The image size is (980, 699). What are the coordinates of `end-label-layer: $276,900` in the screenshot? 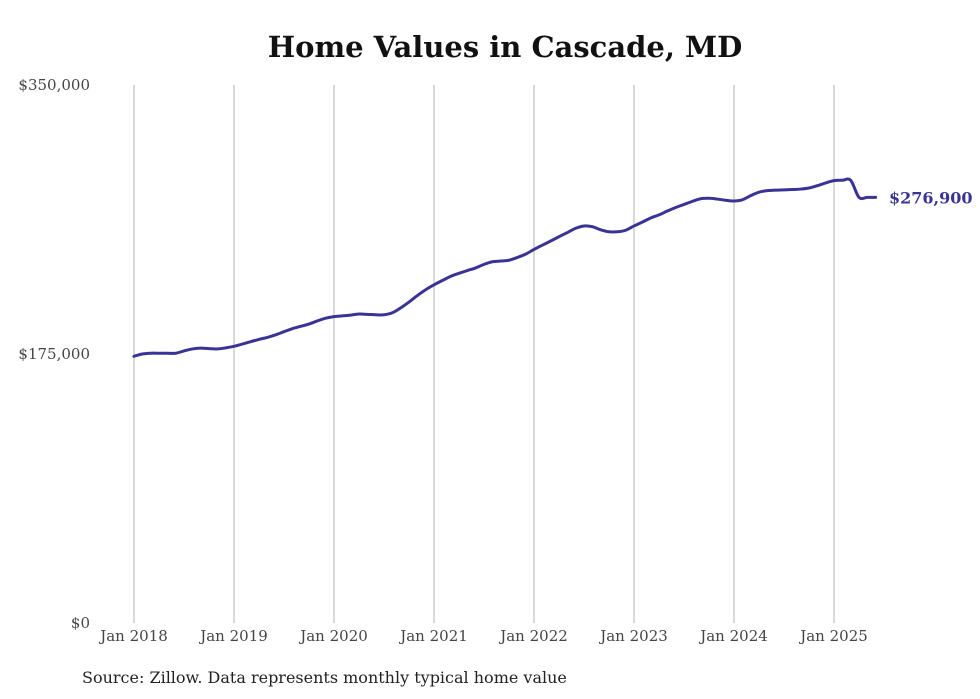 It's located at (931, 197).